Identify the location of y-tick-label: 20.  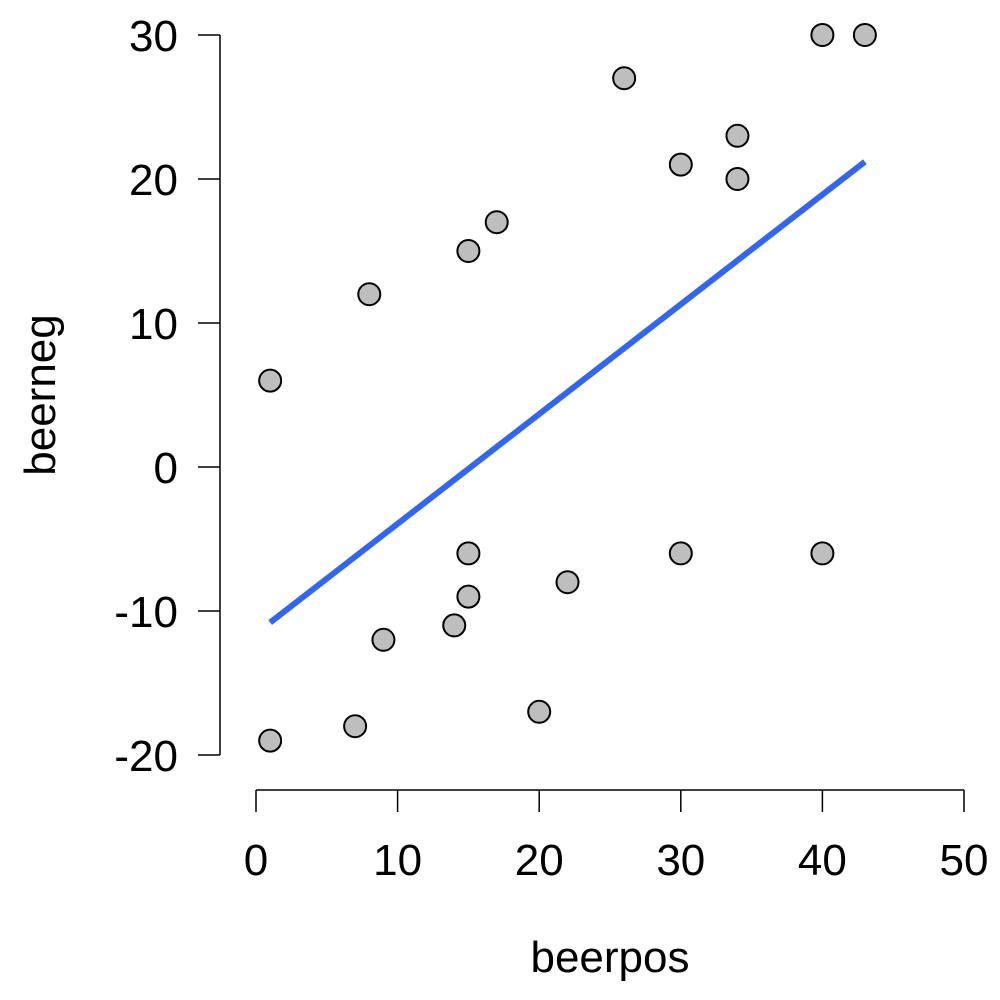
(153, 180).